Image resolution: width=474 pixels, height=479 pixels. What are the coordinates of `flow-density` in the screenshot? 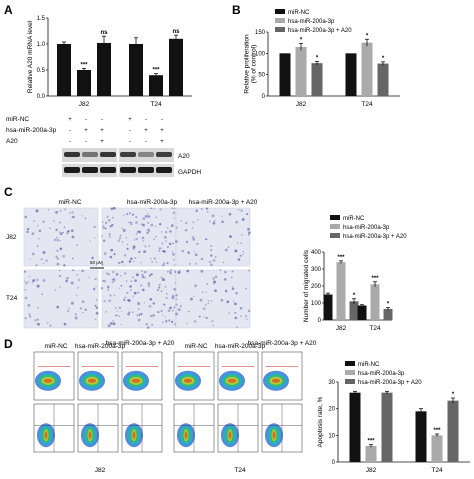 It's located at (274, 435).